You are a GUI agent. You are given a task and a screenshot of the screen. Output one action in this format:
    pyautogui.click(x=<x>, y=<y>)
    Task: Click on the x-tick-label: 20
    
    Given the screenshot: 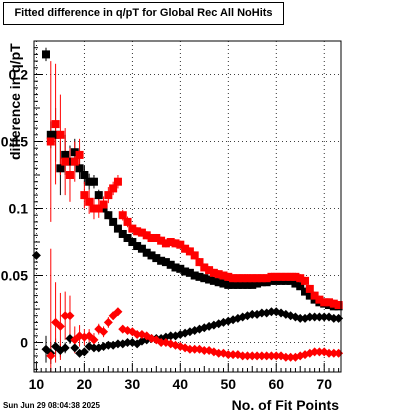 What is the action you would take?
    pyautogui.click(x=85, y=384)
    